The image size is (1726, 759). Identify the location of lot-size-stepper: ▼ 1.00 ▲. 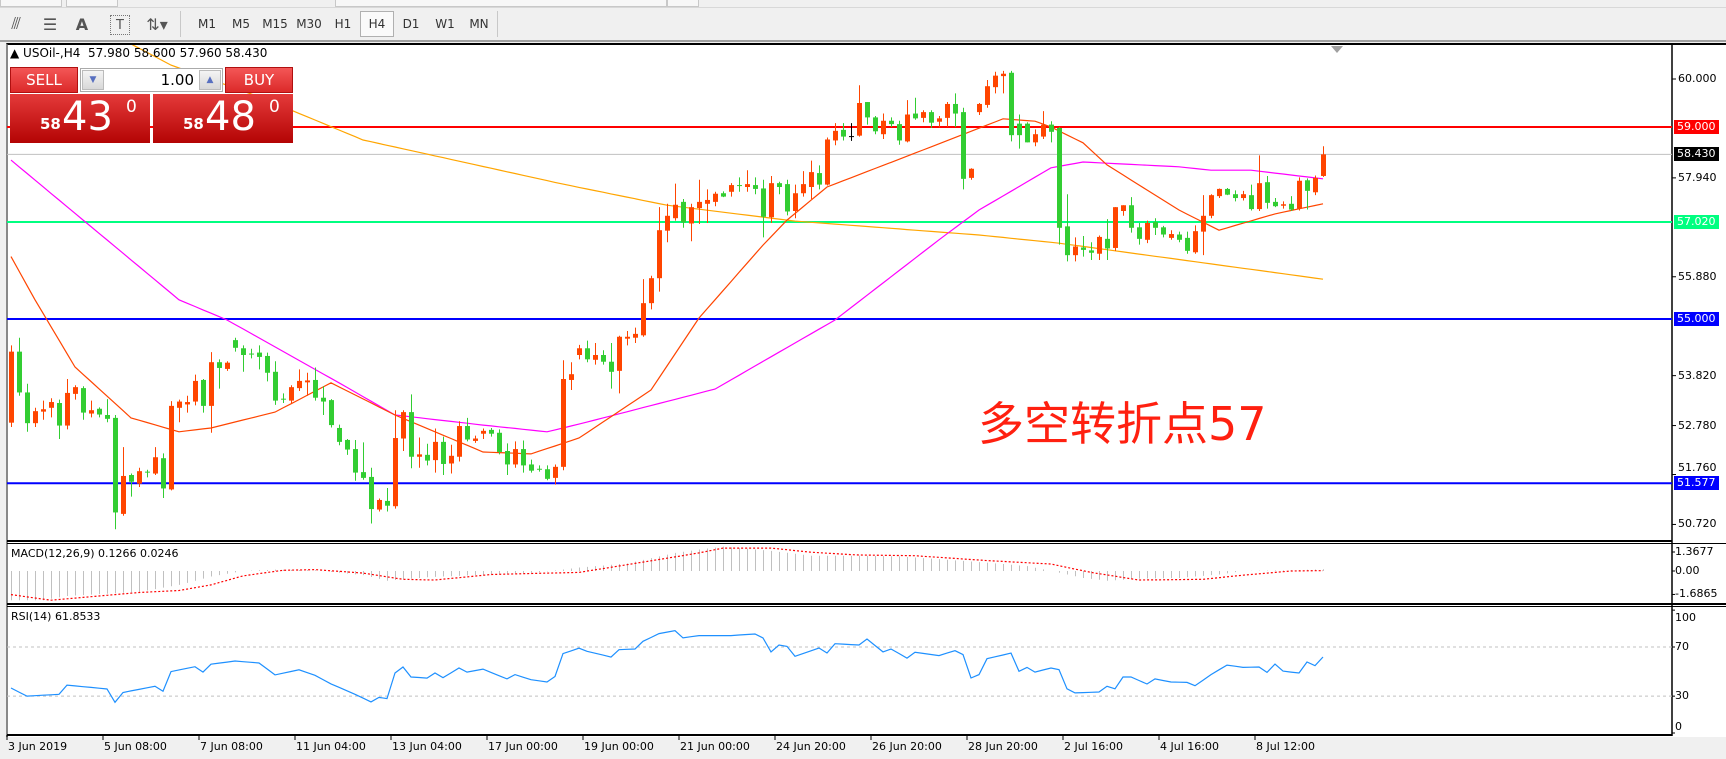
(151, 80).